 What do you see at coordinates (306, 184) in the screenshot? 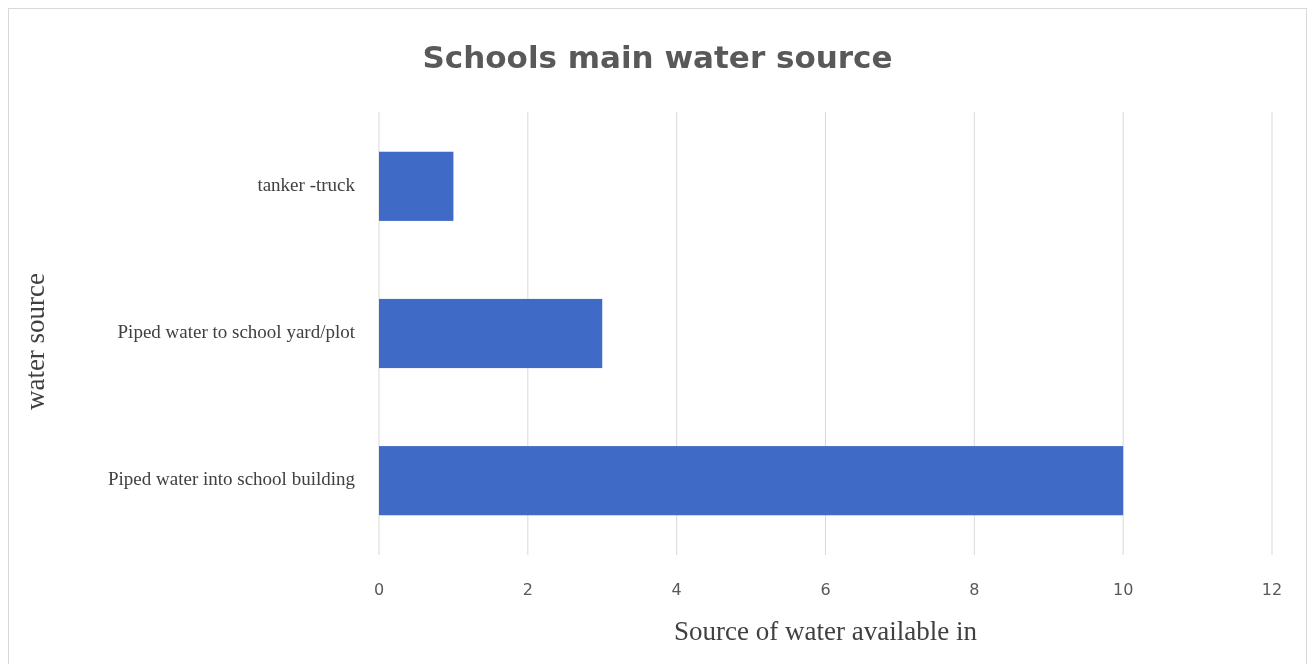
I see `y-tick-label: tanker -truck` at bounding box center [306, 184].